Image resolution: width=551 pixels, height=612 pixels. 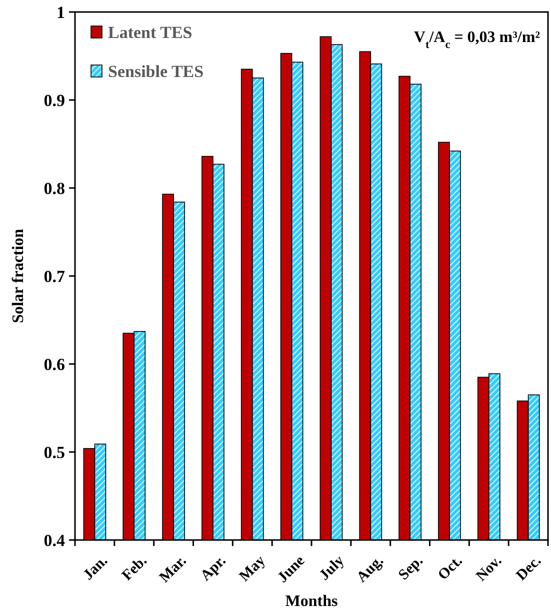 I want to click on y-tick-label: 0.4, so click(x=55, y=540).